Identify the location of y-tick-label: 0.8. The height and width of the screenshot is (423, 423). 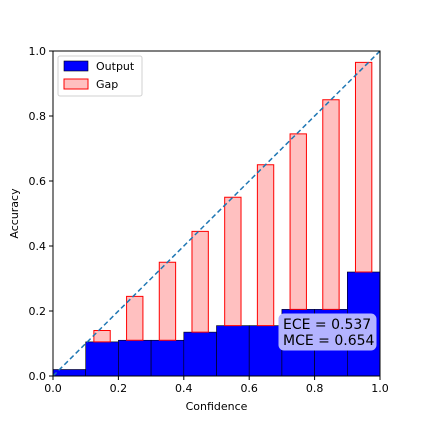
(38, 116).